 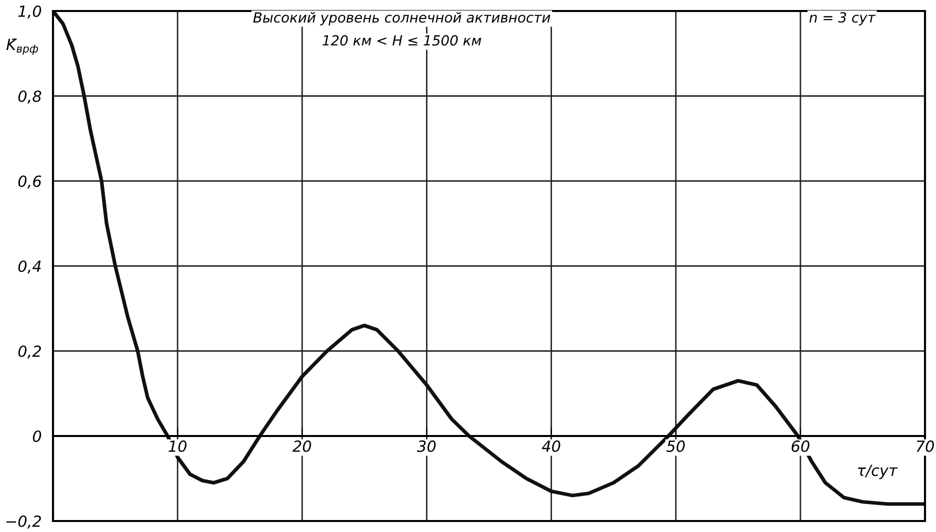 What do you see at coordinates (878, 472) in the screenshot?
I see `x-axis-title: τ/сут` at bounding box center [878, 472].